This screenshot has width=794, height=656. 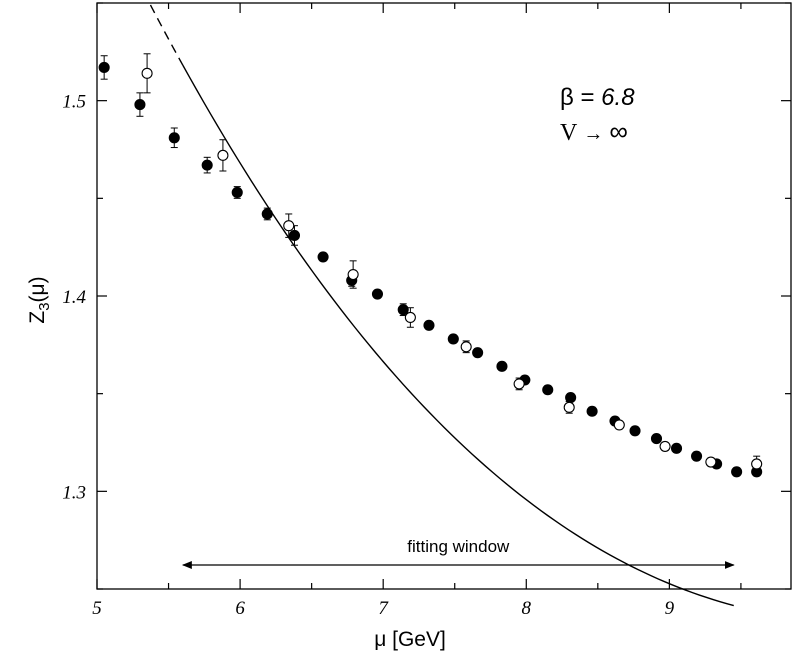 What do you see at coordinates (410, 639) in the screenshot?
I see `x-axis-title: μ [GeV]` at bounding box center [410, 639].